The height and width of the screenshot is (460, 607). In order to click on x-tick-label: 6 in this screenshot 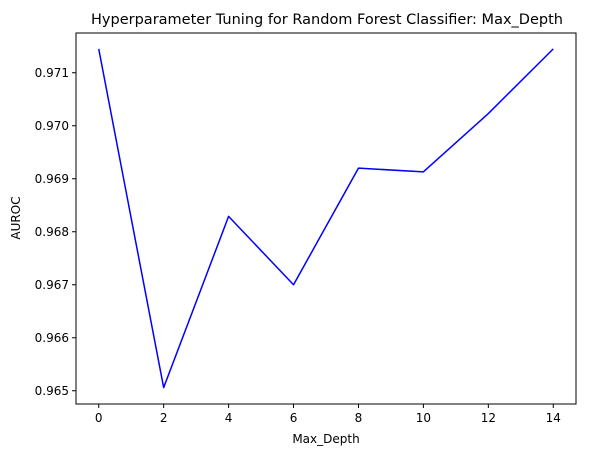, I will do `click(294, 418)`.